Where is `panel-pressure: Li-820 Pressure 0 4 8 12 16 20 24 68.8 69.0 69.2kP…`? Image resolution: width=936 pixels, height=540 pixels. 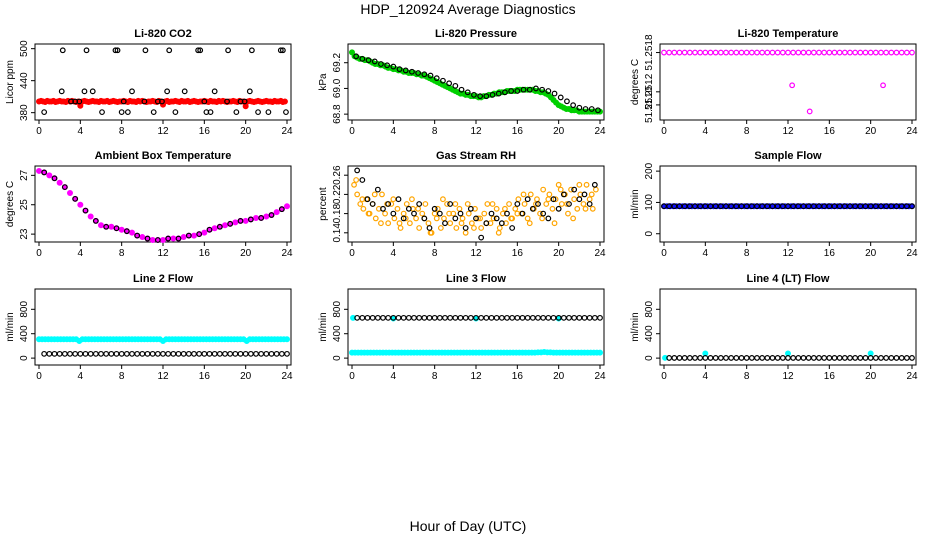 panel-pressure: Li-820 Pressure 0 4 8 12 16 20 24 68.8 69.0 69.2kP… is located at coordinates (462, 82).